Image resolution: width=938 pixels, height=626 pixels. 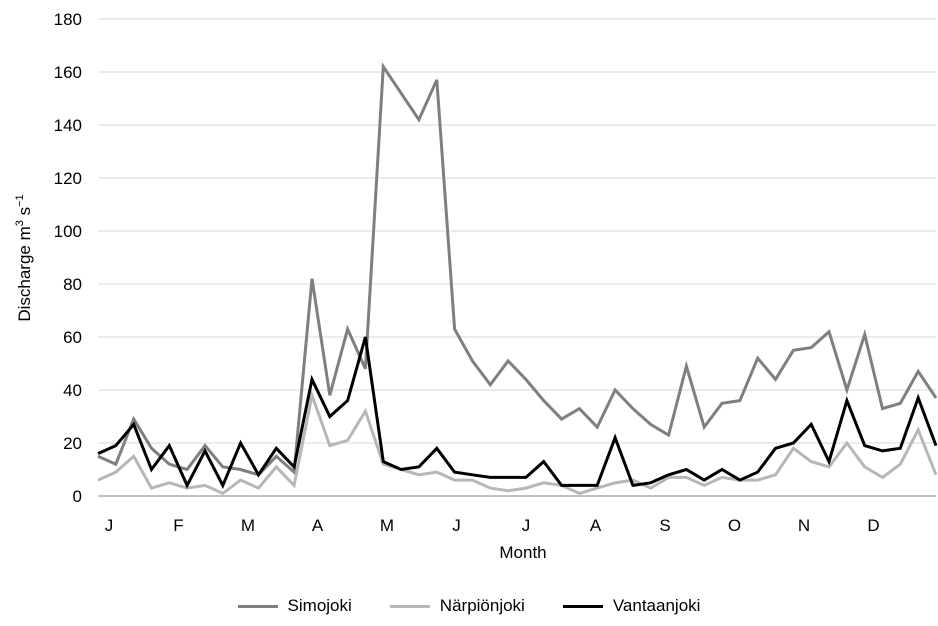 I want to click on y-axis-title-sup2: −1, so click(x=20, y=200).